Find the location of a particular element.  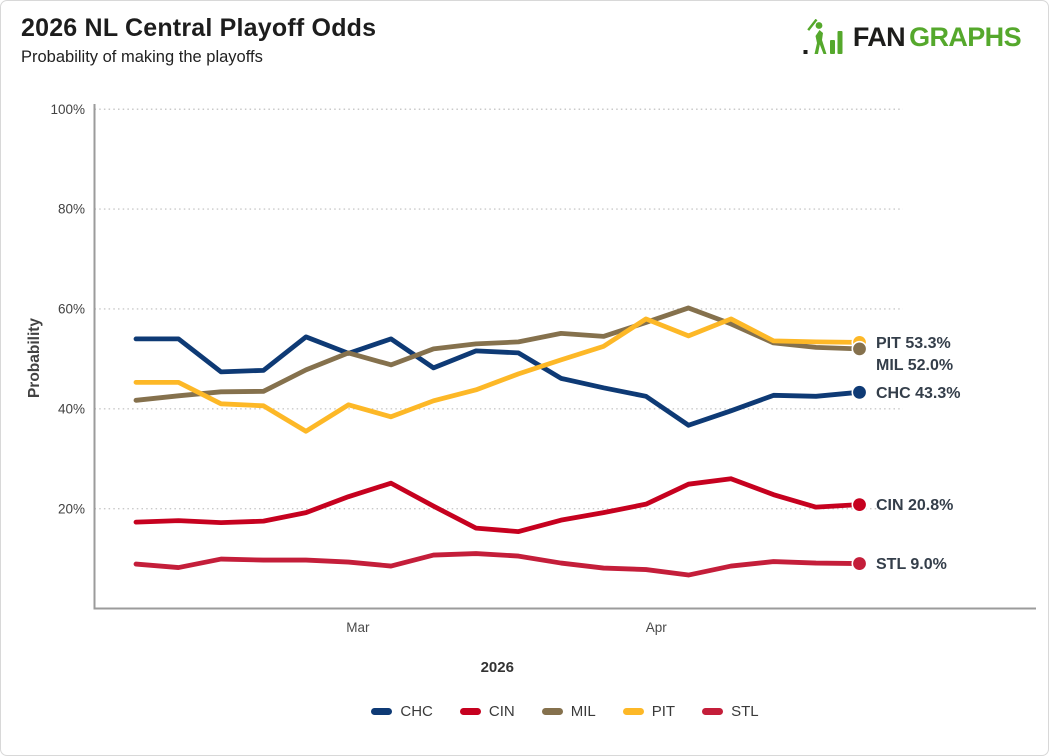

legend-item-stl: STL is located at coordinates (730, 711).